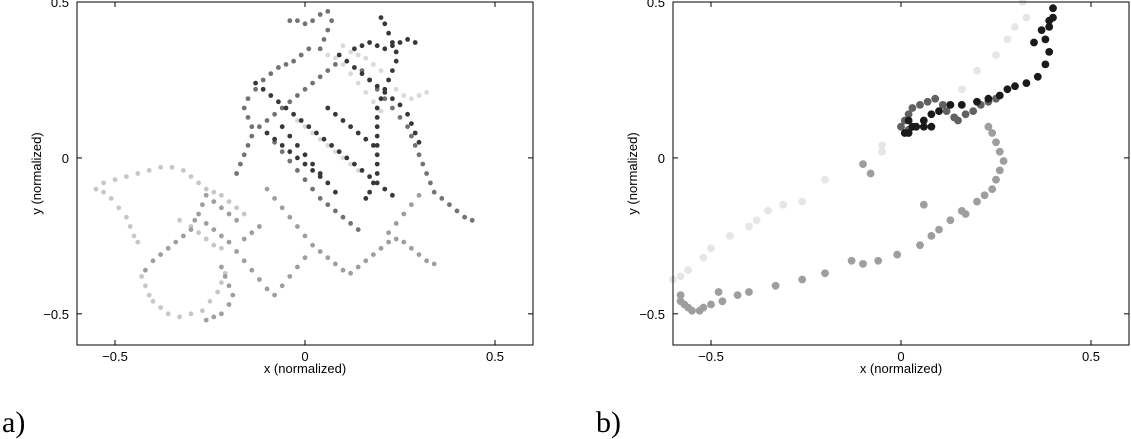 The width and height of the screenshot is (1131, 439). Describe the element at coordinates (305, 368) in the screenshot. I see `x-axis-label: x (normalized)` at that location.